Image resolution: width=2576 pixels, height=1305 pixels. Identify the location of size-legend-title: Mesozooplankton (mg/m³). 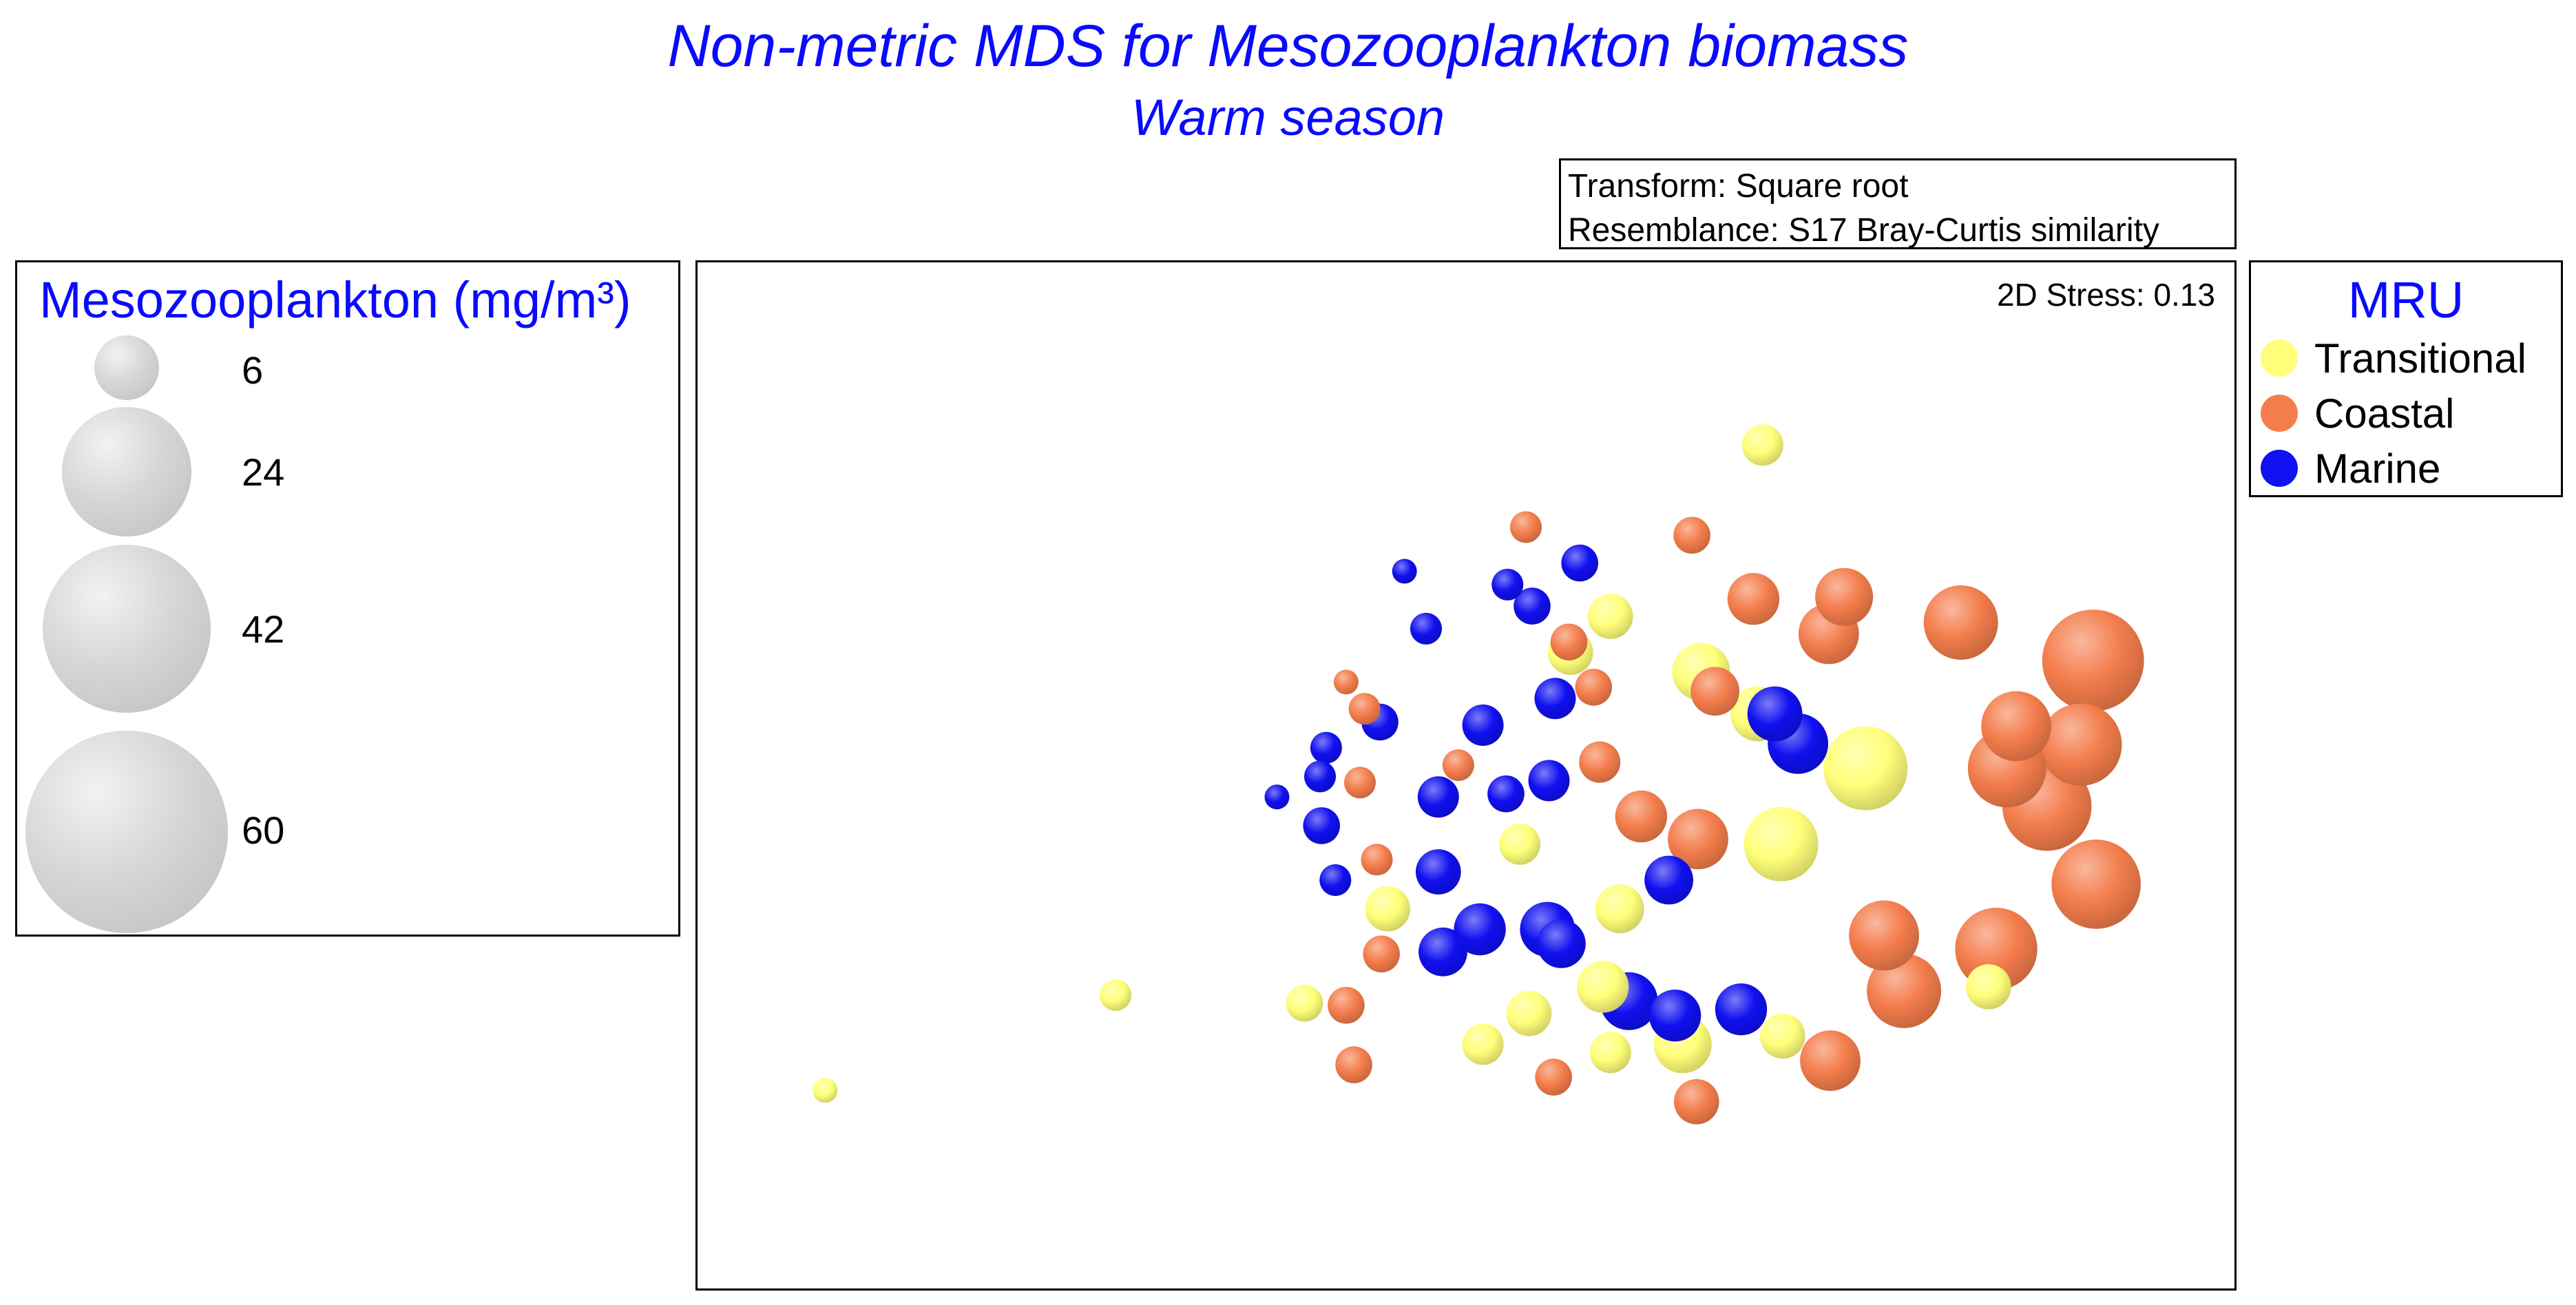
(335, 300).